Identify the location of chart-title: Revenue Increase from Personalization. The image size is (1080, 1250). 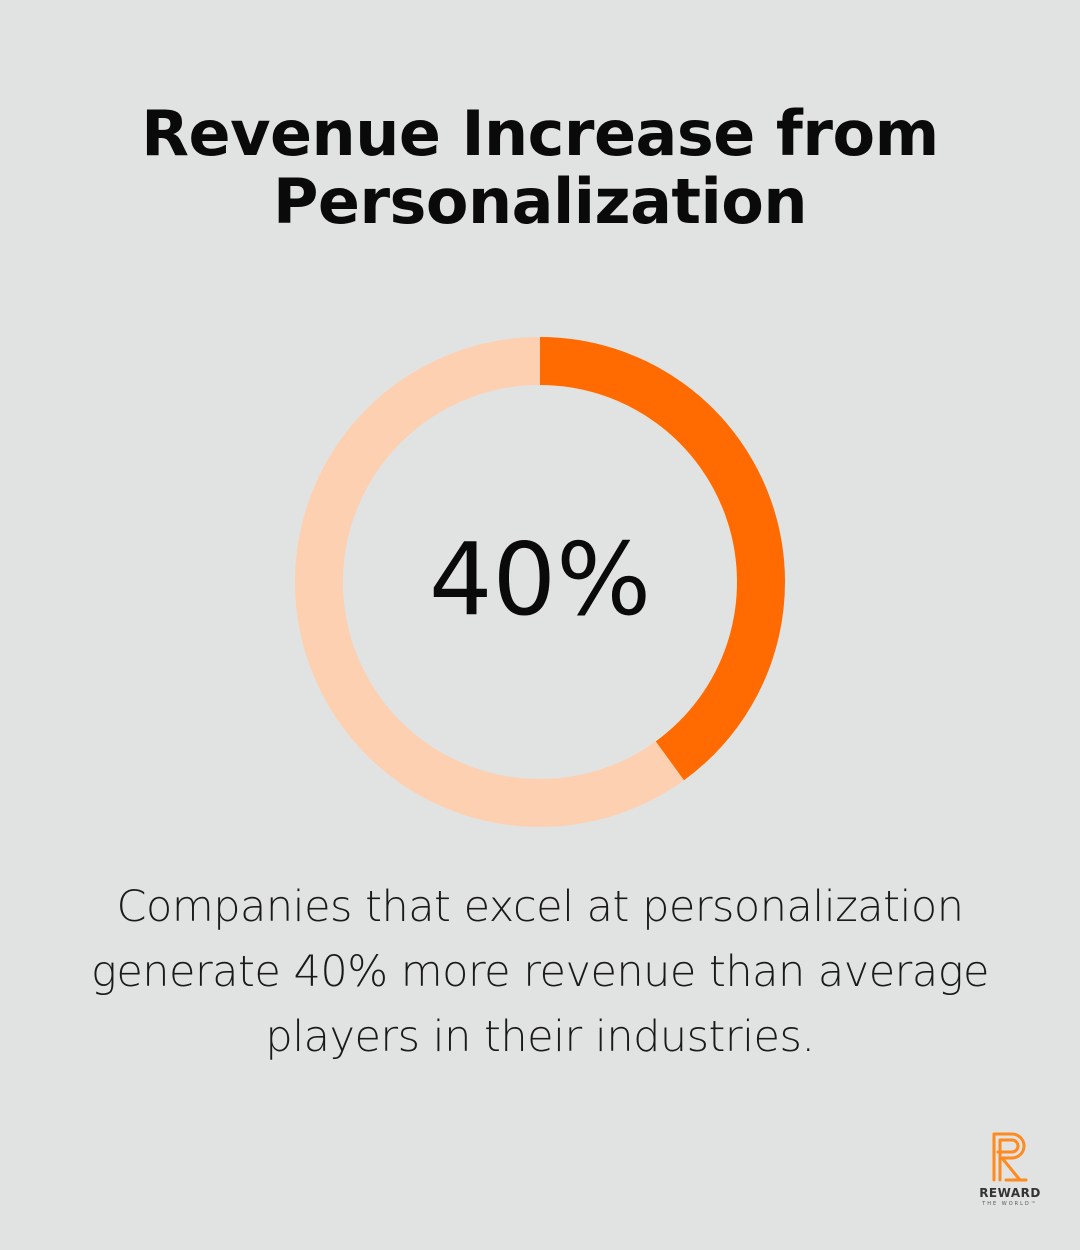
(540, 168).